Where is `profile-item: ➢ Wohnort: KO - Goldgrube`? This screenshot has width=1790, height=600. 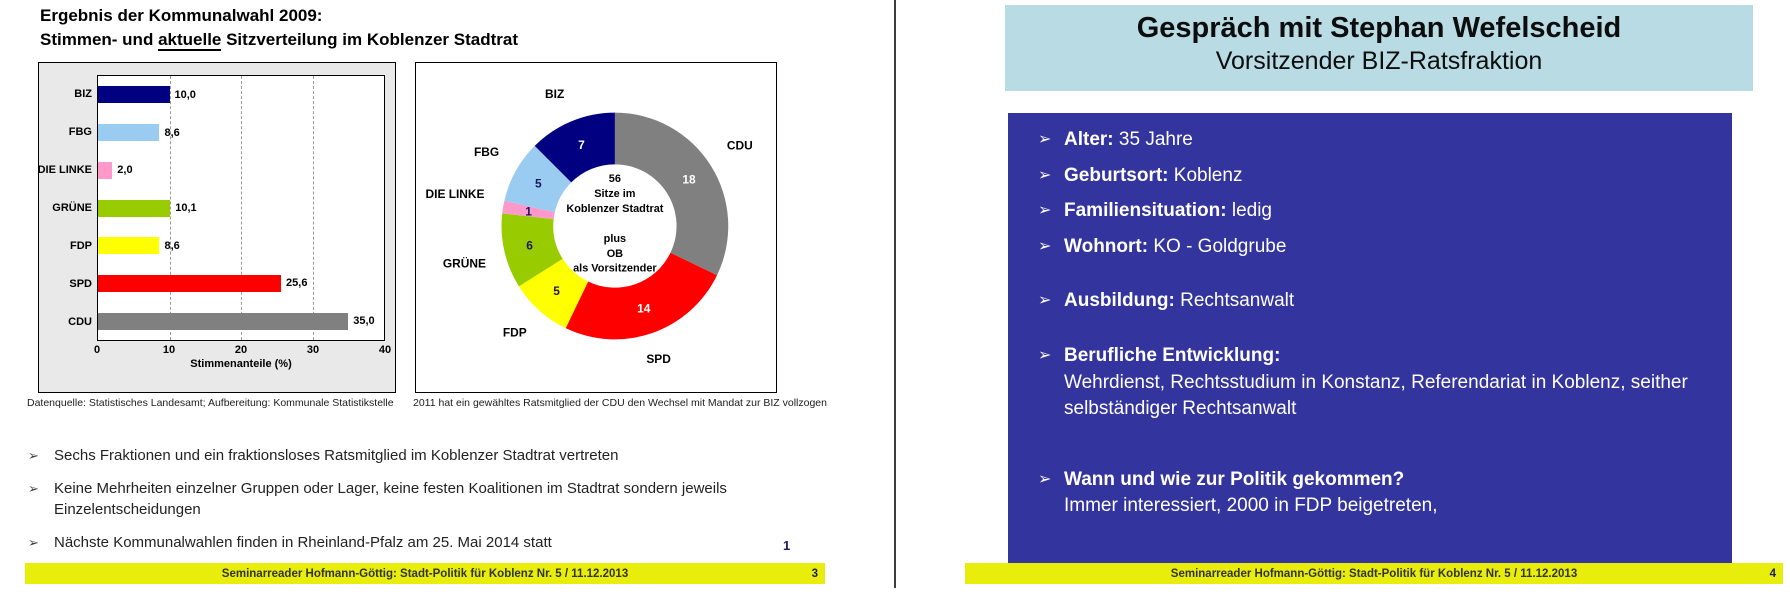
profile-item: ➢ Wohnort: KO - Goldgrube is located at coordinates (1373, 247).